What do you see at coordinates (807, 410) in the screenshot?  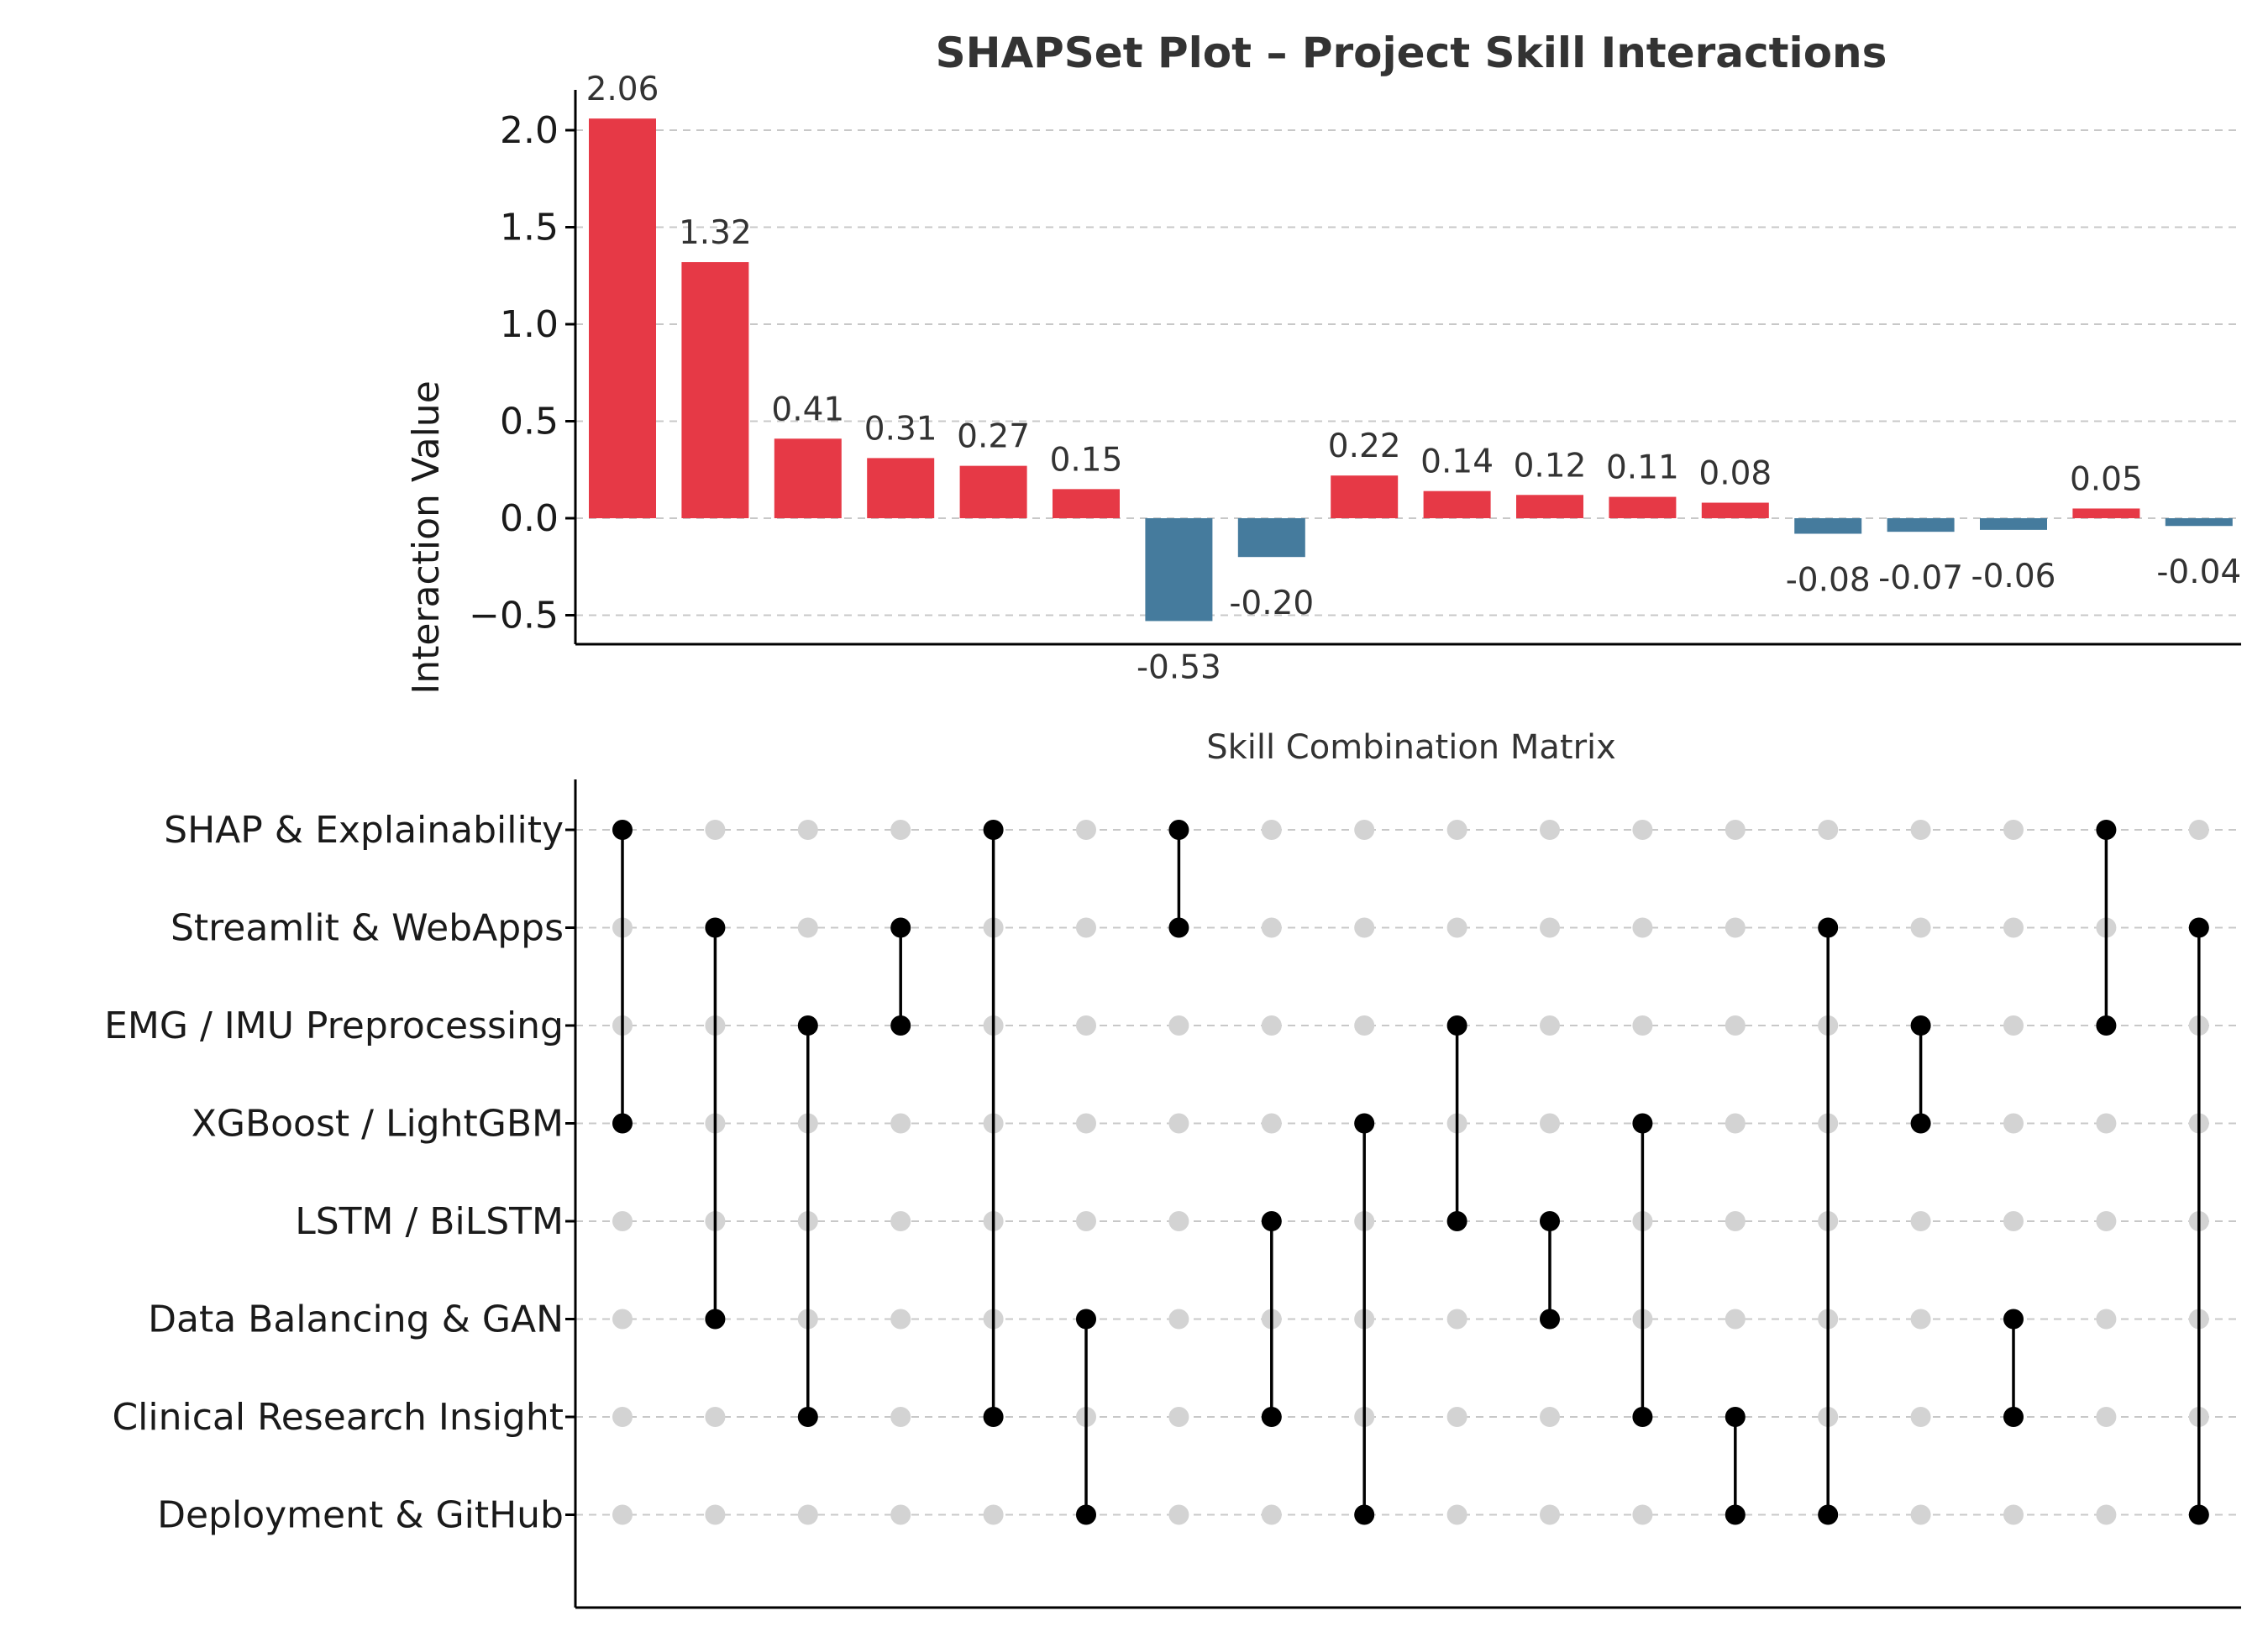 I see `data-label: 0.41` at bounding box center [807, 410].